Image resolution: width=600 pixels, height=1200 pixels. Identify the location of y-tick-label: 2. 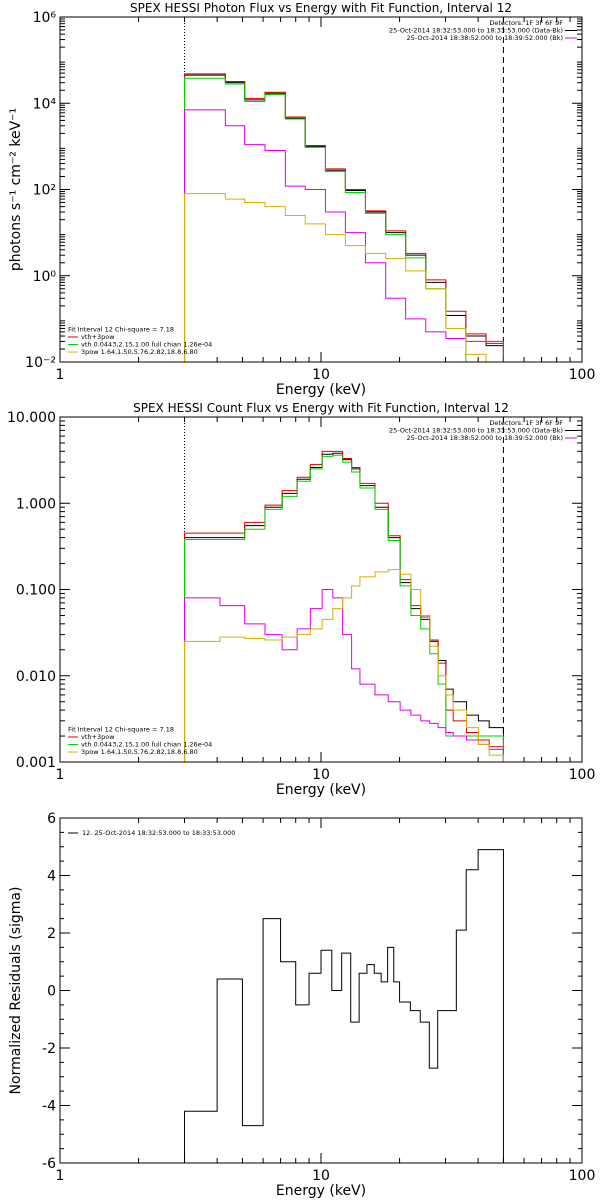
(51, 934).